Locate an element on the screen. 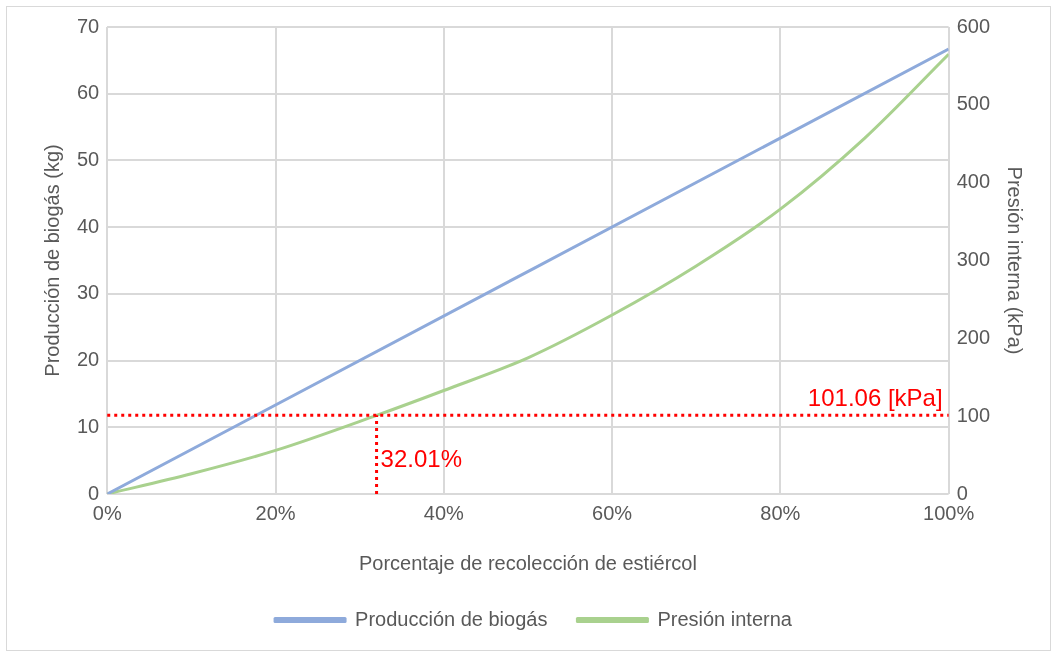  x-tick-label: 80% is located at coordinates (780, 512).